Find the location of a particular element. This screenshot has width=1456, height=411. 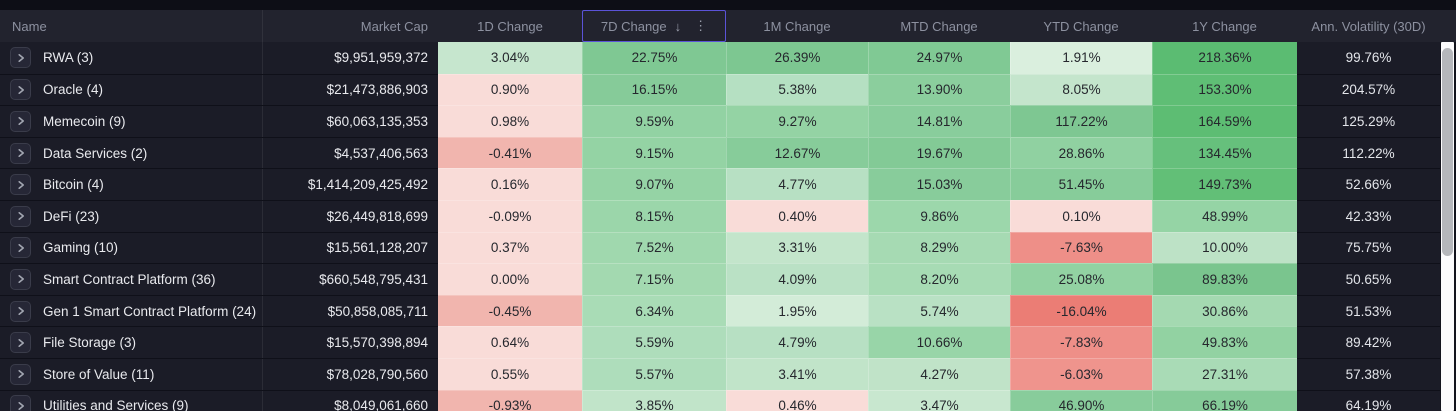

scrollbar-thumb is located at coordinates (1447, 152).